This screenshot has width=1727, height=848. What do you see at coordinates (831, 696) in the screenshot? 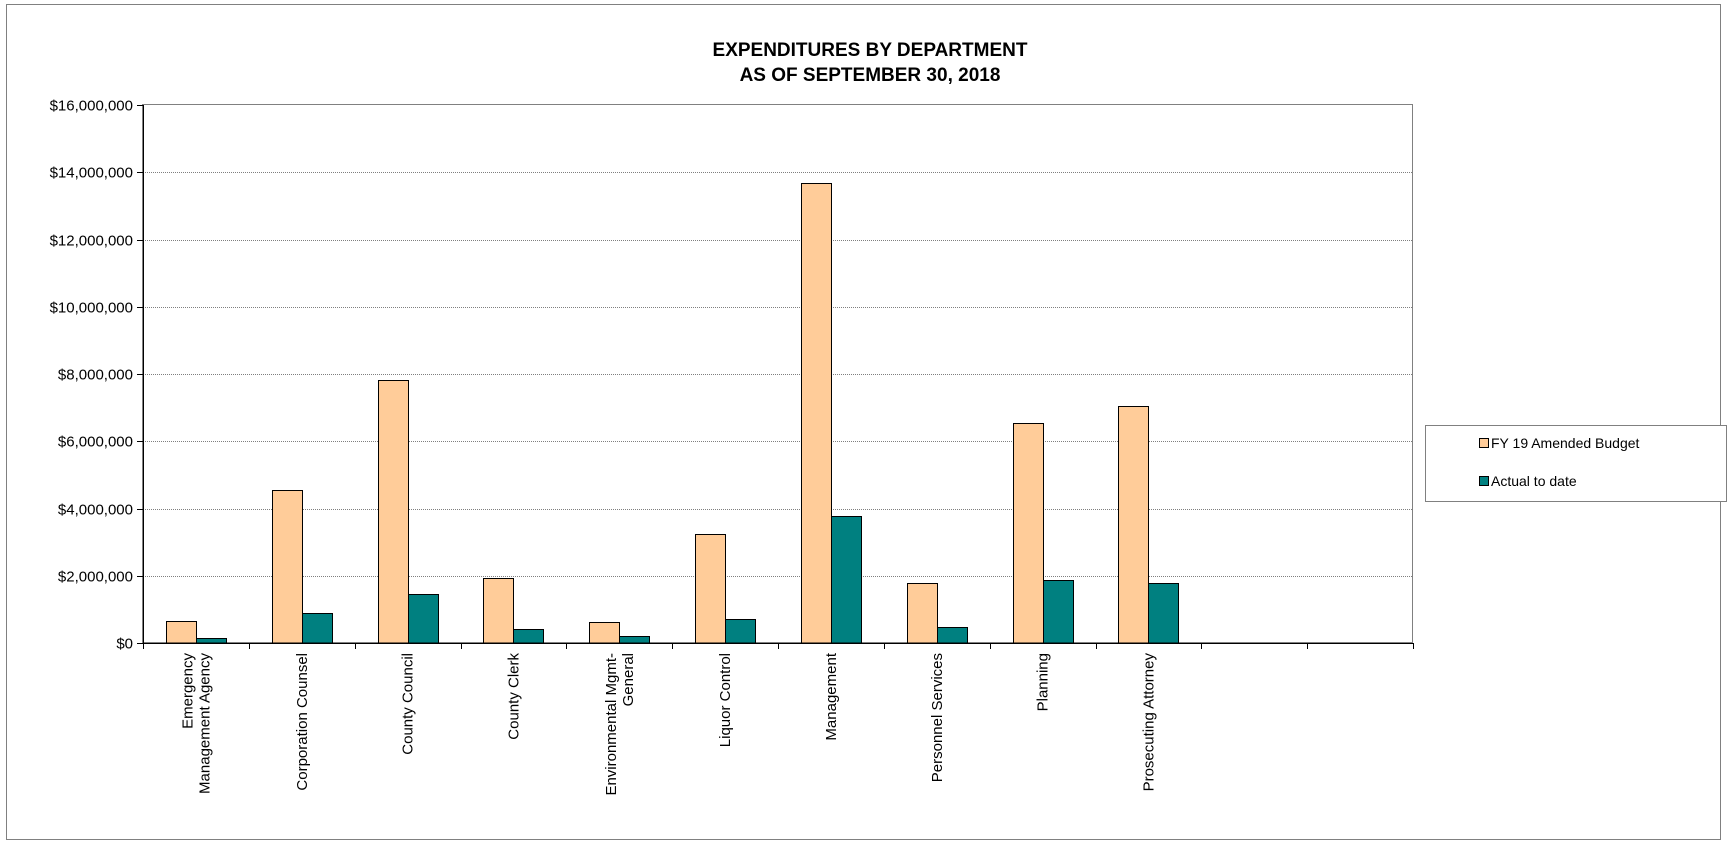
I see `category-label: Management` at bounding box center [831, 696].